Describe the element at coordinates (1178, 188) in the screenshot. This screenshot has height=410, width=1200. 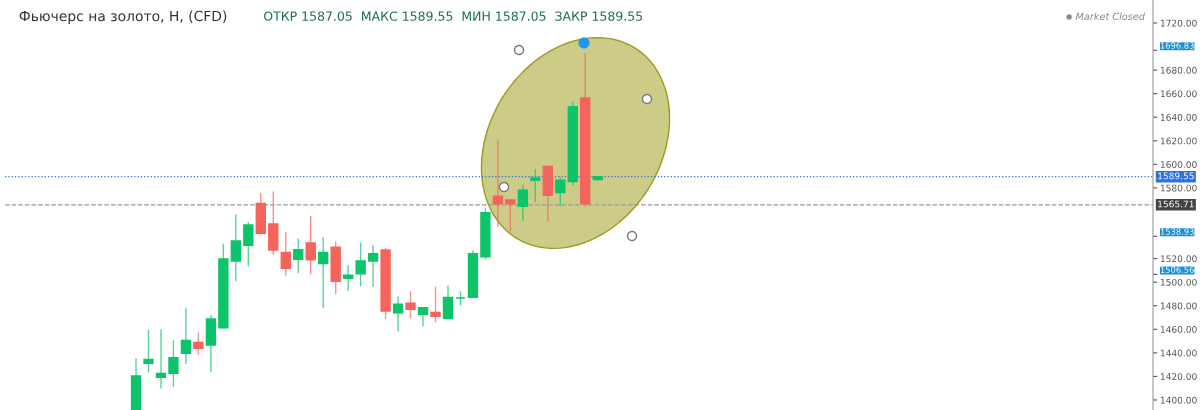
I see `y-tick-label: 1580.00` at that location.